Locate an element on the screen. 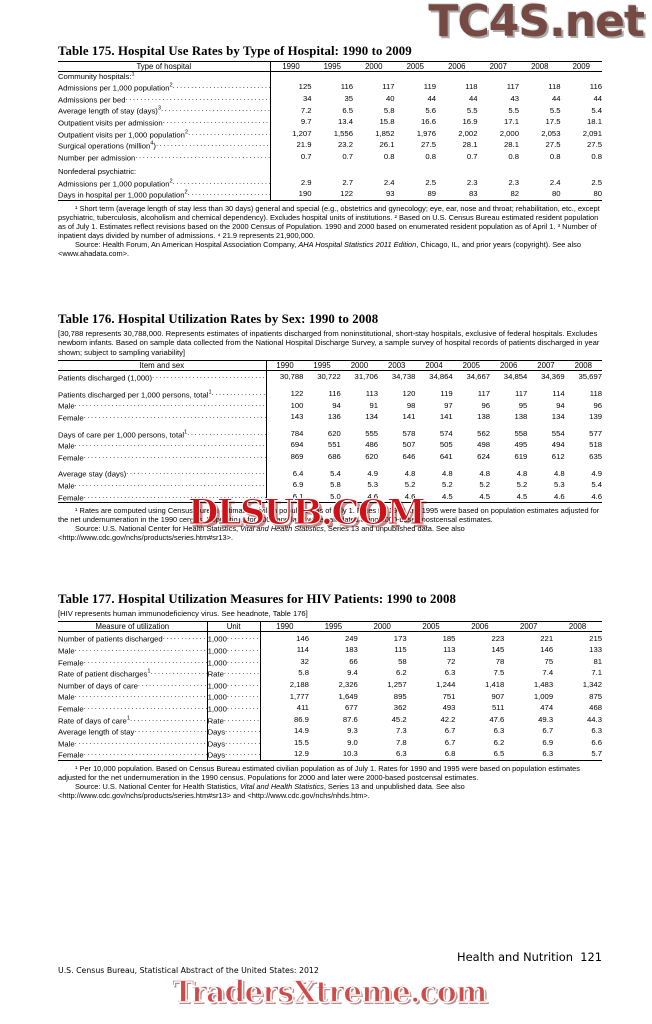 Image resolution: width=652 pixels, height=1024 pixels. data-cell: 4.8 is located at coordinates (522, 473).